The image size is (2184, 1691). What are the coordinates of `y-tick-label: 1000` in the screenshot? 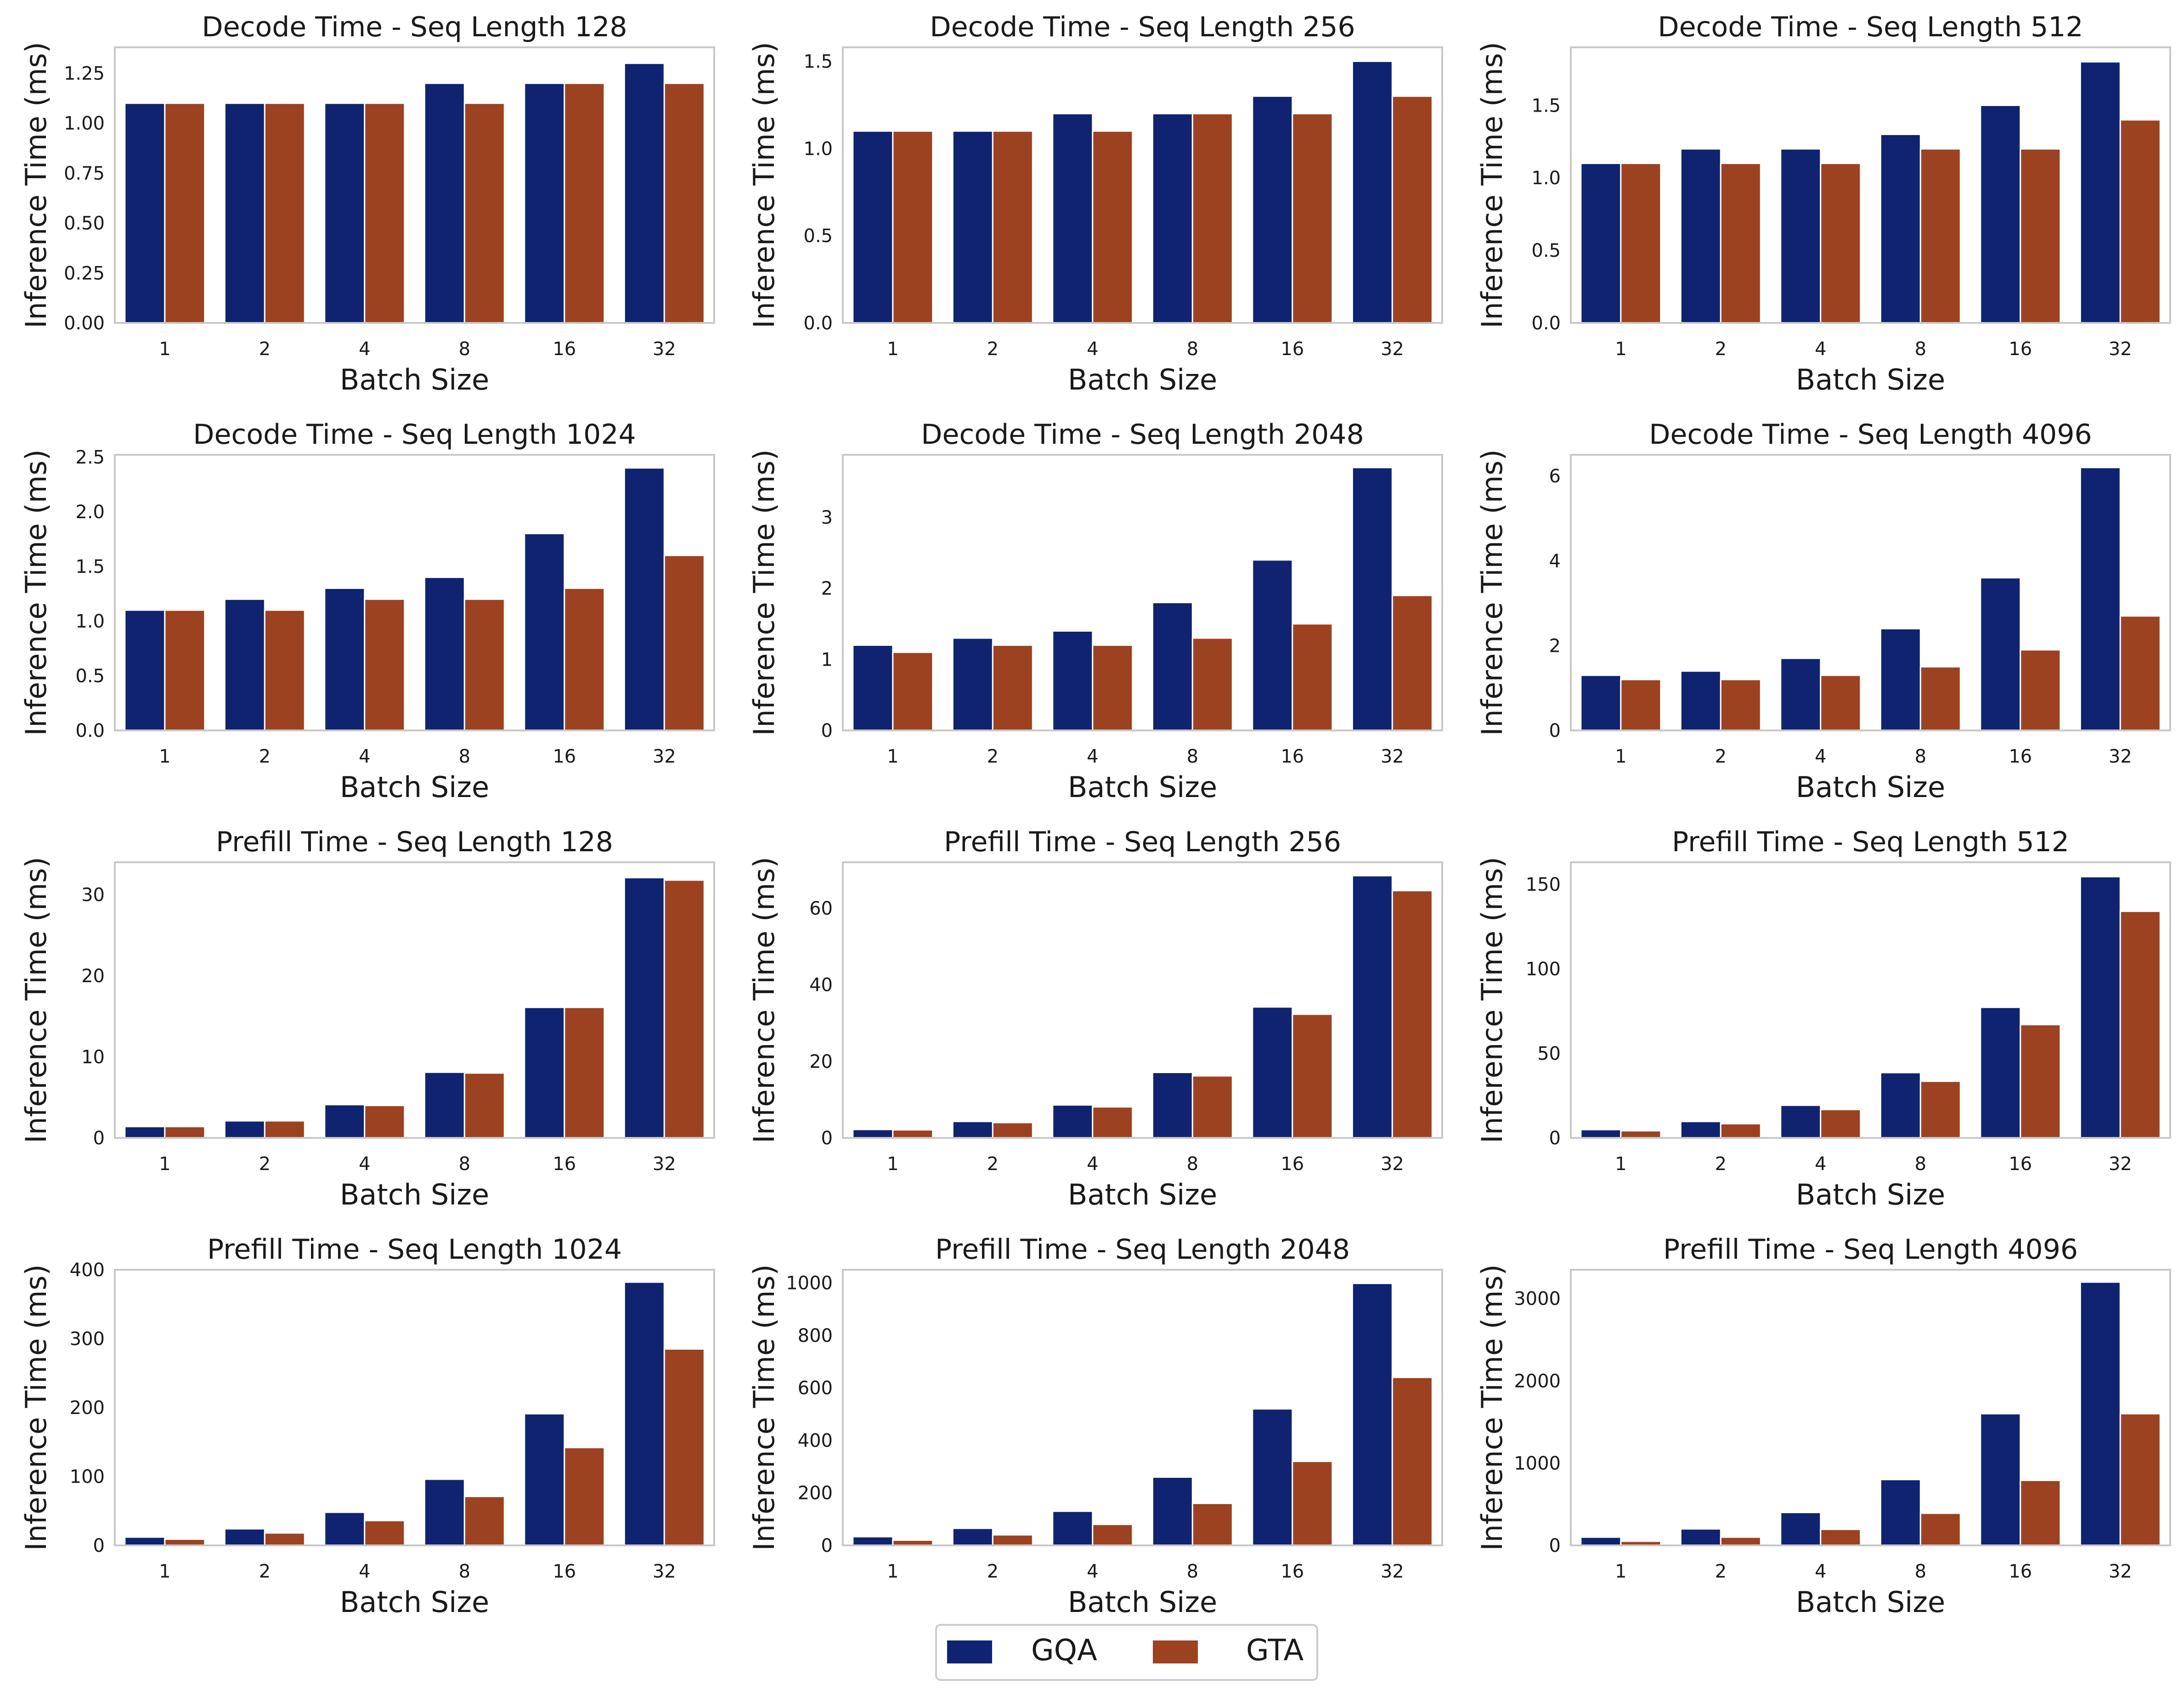 It's located at (809, 1283).